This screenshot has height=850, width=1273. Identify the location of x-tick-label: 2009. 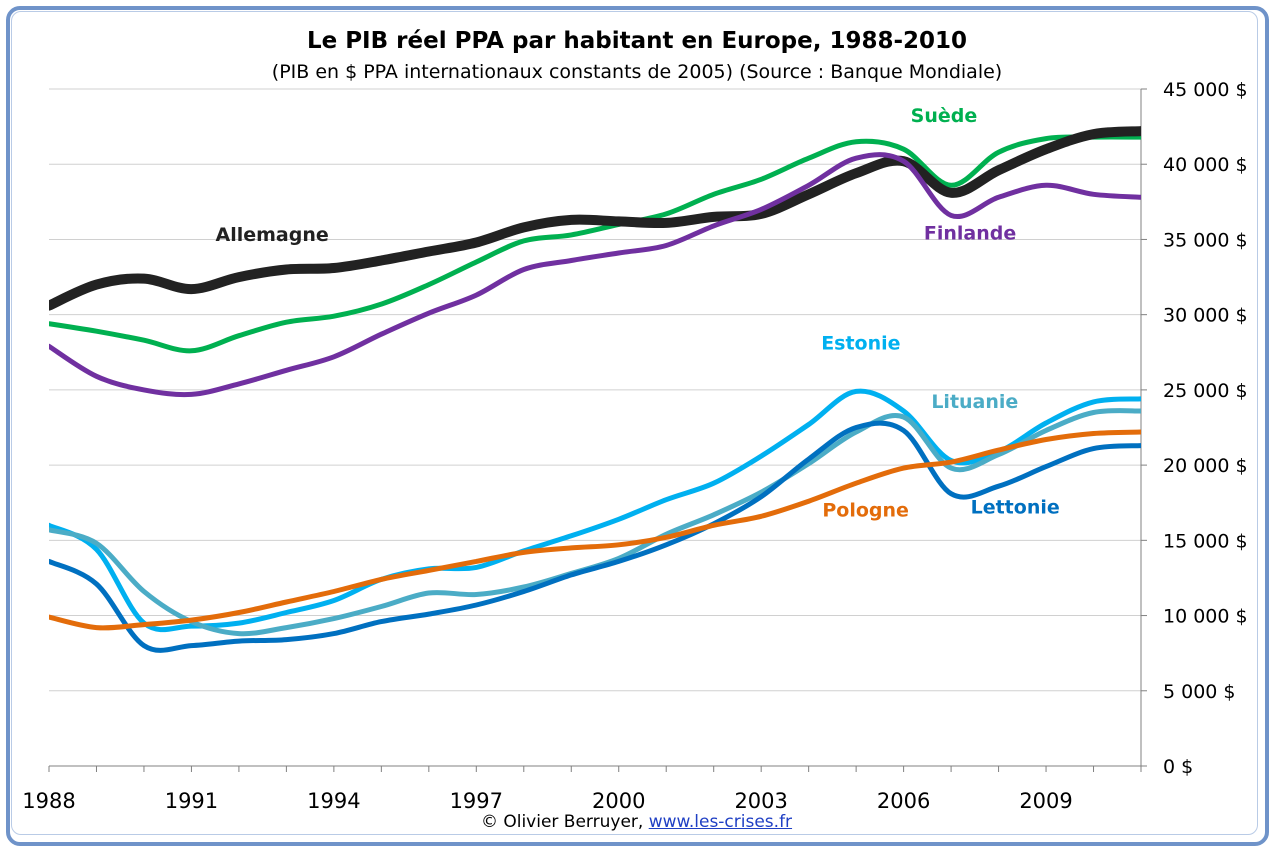
(1045, 801).